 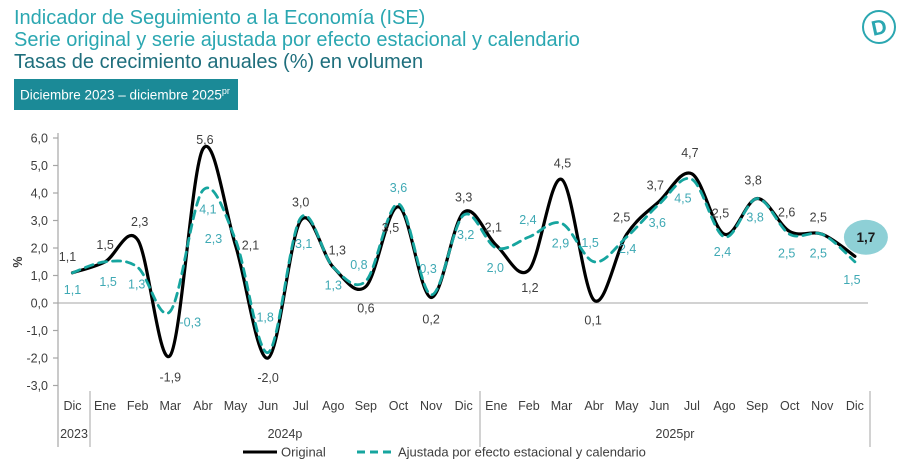 I want to click on y-axis-title: %, so click(x=18, y=261).